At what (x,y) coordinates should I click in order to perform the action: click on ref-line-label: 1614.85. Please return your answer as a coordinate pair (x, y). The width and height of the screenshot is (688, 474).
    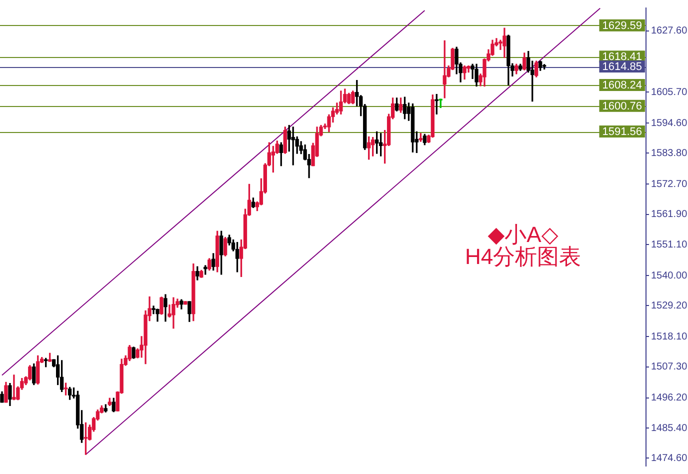
    Looking at the image, I should click on (622, 67).